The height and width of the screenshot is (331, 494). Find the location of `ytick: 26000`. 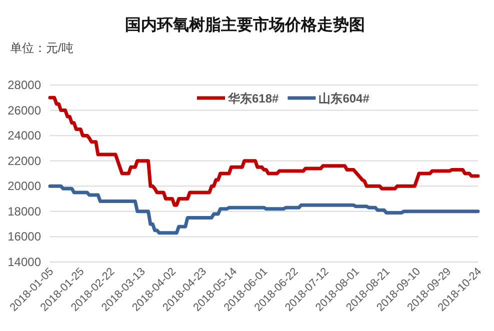

ytick: 26000 is located at coordinates (24, 110).